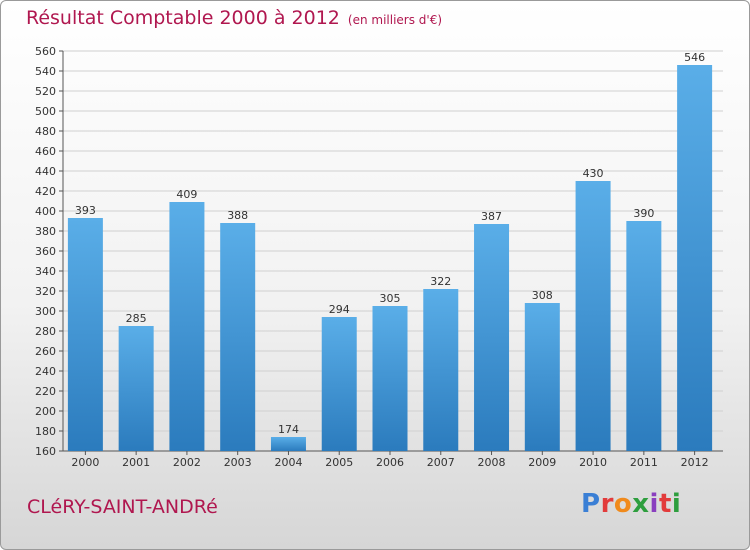  What do you see at coordinates (45, 131) in the screenshot?
I see `y-tick-label: 480` at bounding box center [45, 131].